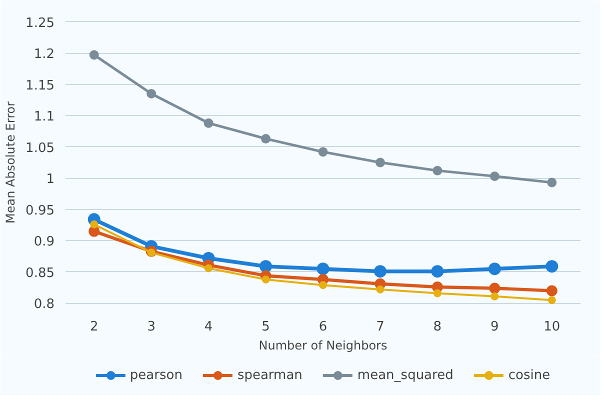  I want to click on x-tick-label: 6, so click(323, 327).